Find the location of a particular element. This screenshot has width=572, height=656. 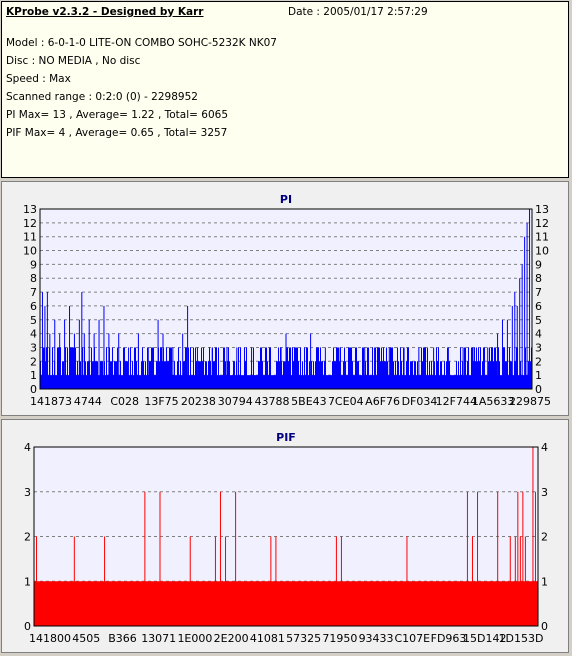

pi-ytick-left: 3 is located at coordinates (33, 347).